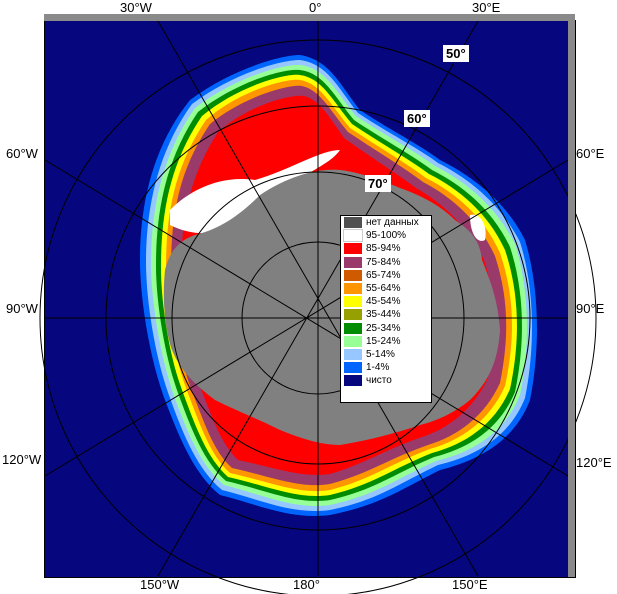 Image resolution: width=617 pixels, height=594 pixels. I want to click on legend-item: 75-84%, so click(386, 262).